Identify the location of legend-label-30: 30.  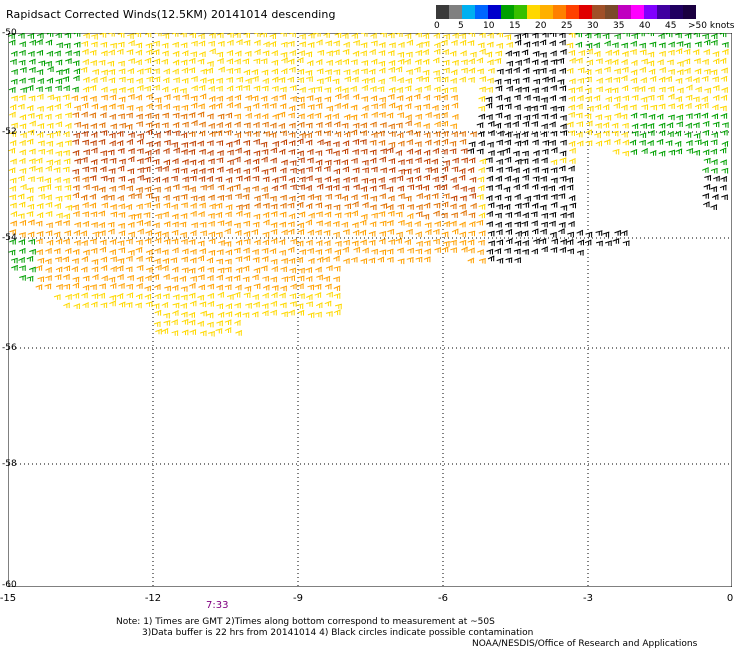
(593, 26).